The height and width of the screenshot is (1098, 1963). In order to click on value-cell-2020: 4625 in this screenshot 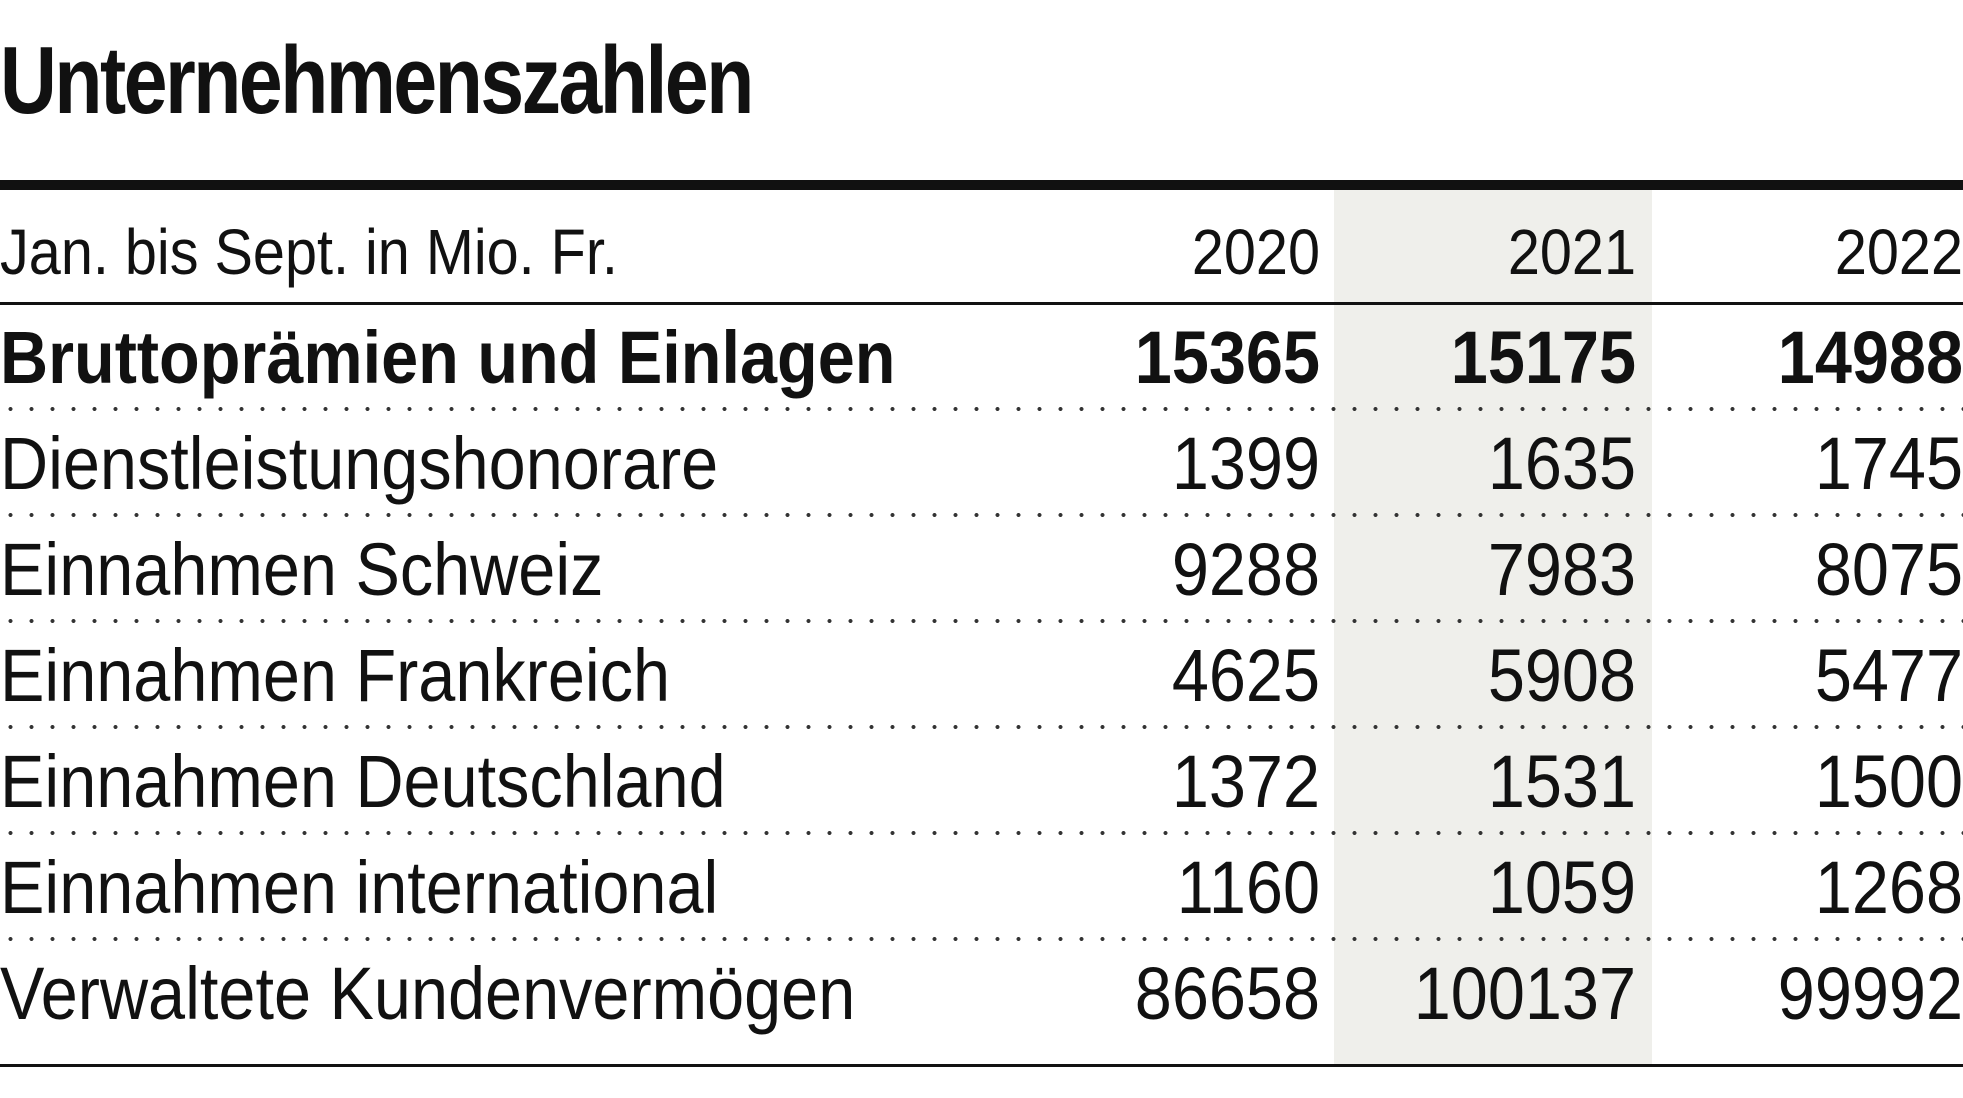, I will do `click(1245, 675)`.